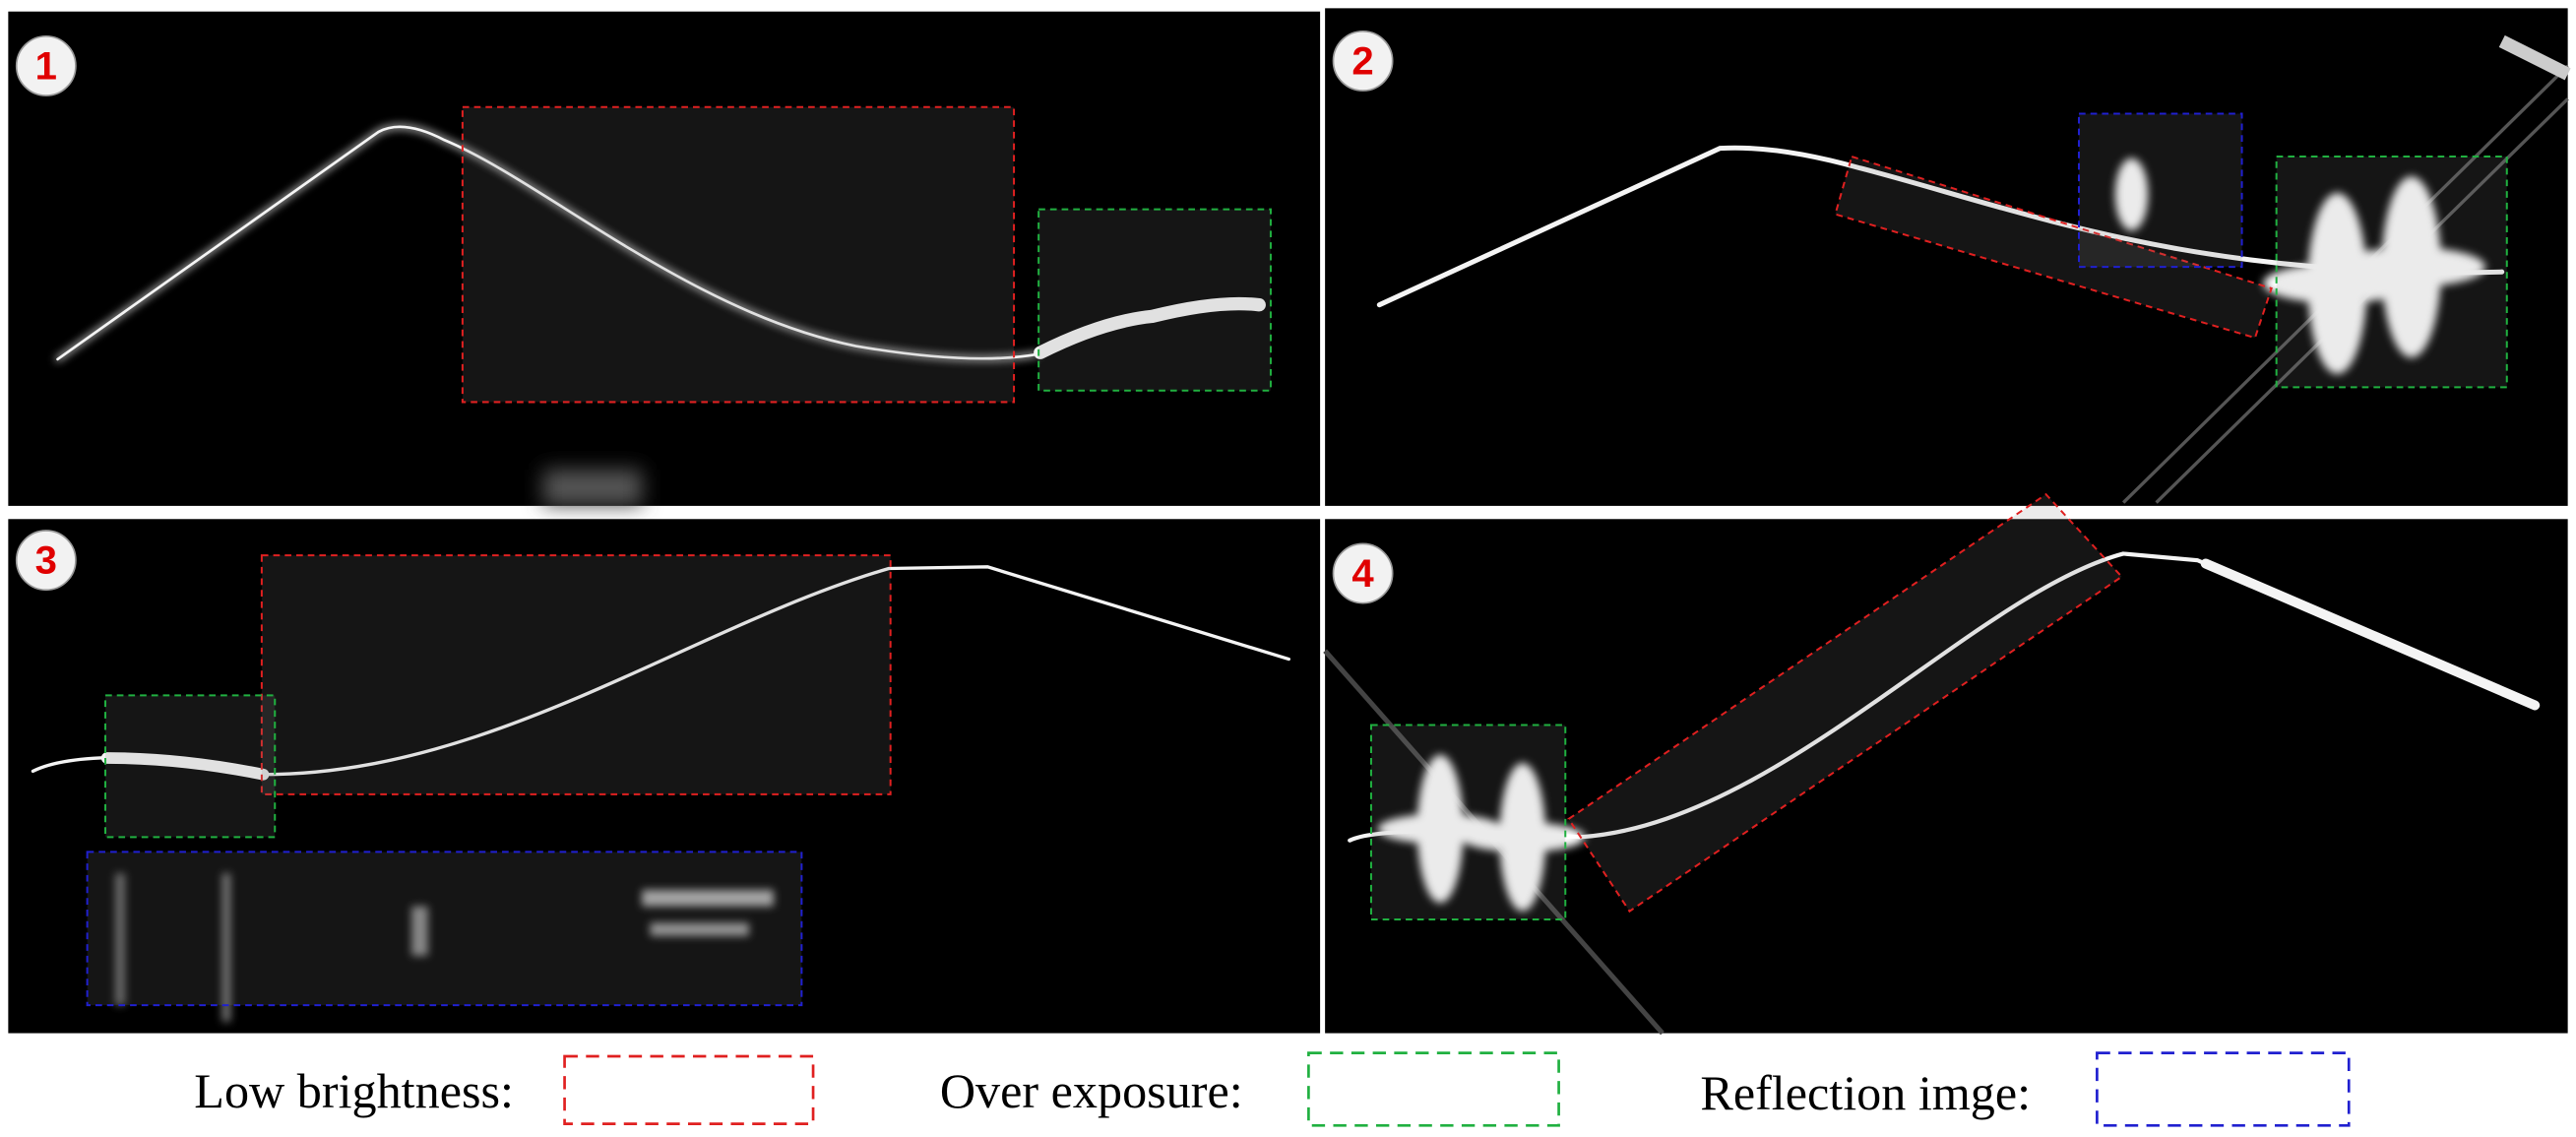  What do you see at coordinates (2131, 194) in the screenshot?
I see `reflection-spot` at bounding box center [2131, 194].